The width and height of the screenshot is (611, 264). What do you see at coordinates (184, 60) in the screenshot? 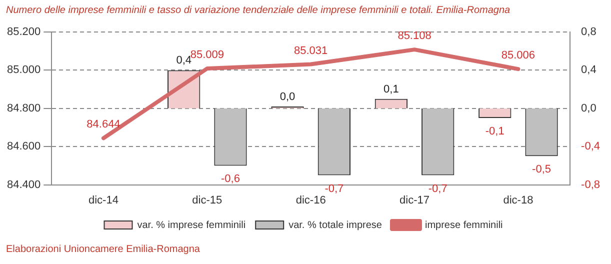
I see `data-label: 0,4` at bounding box center [184, 60].